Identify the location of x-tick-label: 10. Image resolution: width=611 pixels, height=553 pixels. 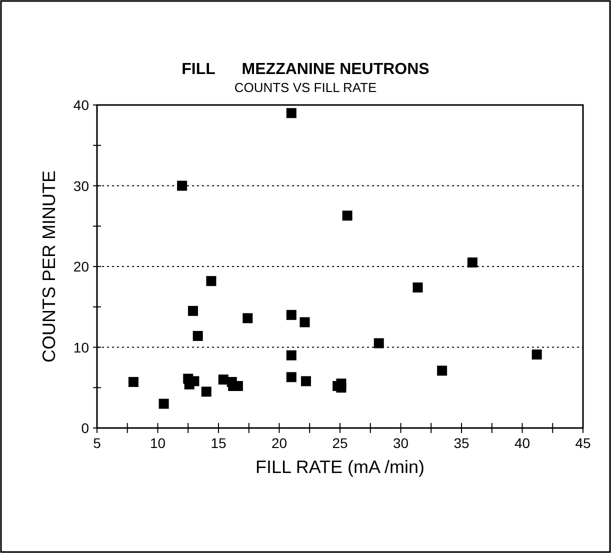
(158, 443).